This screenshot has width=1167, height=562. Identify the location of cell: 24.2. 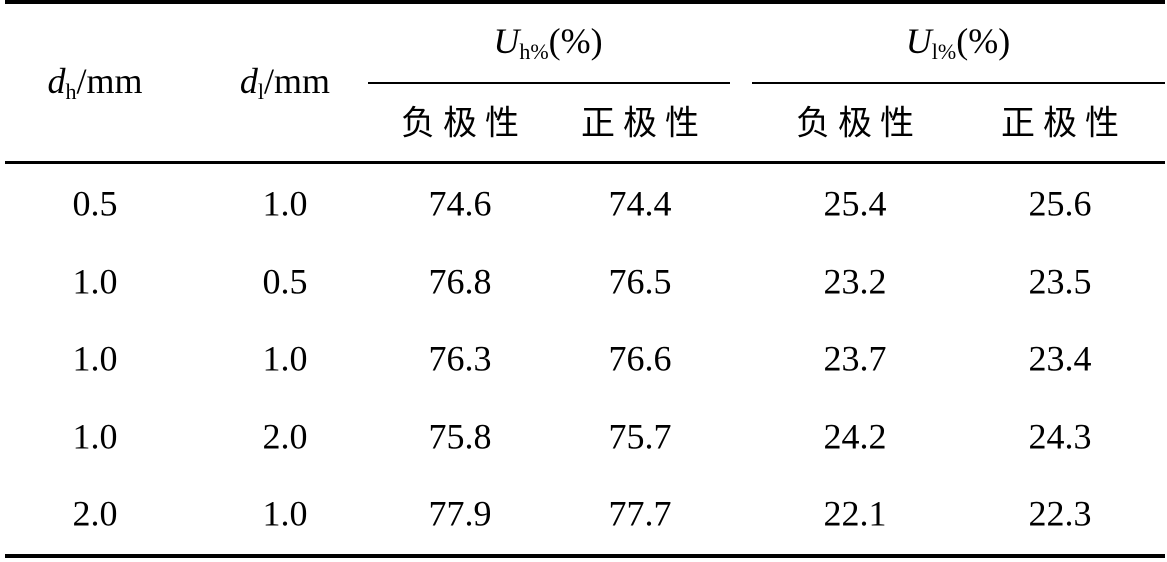
(855, 436).